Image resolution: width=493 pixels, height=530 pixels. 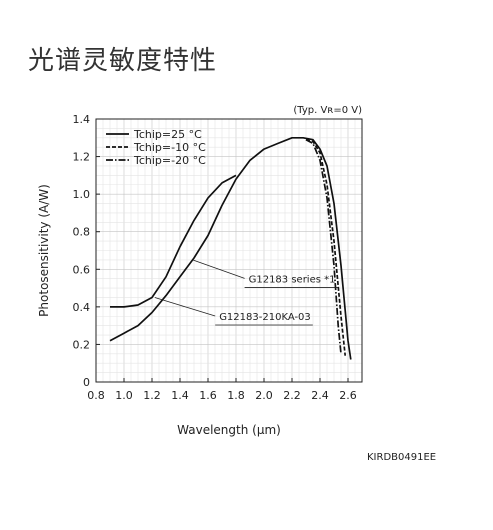 I want to click on legend-label: Tchip=-10 °C, so click(x=169, y=147).